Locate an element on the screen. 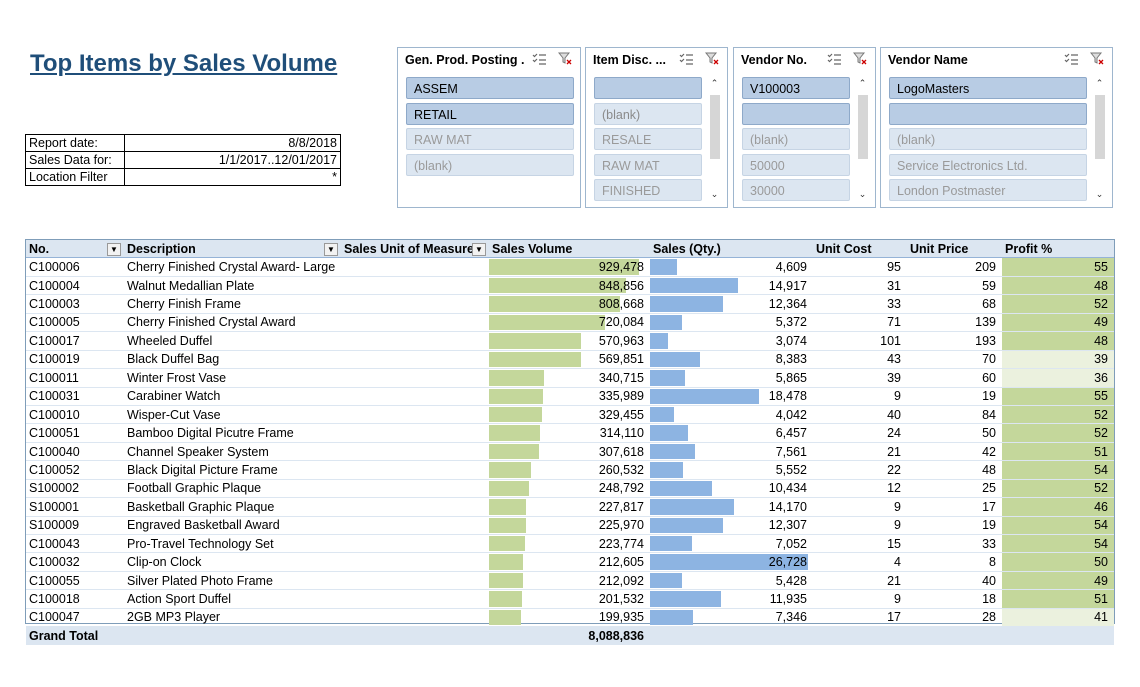 The image size is (1140, 687). cell-sales-qty: 7,346 is located at coordinates (731, 618).